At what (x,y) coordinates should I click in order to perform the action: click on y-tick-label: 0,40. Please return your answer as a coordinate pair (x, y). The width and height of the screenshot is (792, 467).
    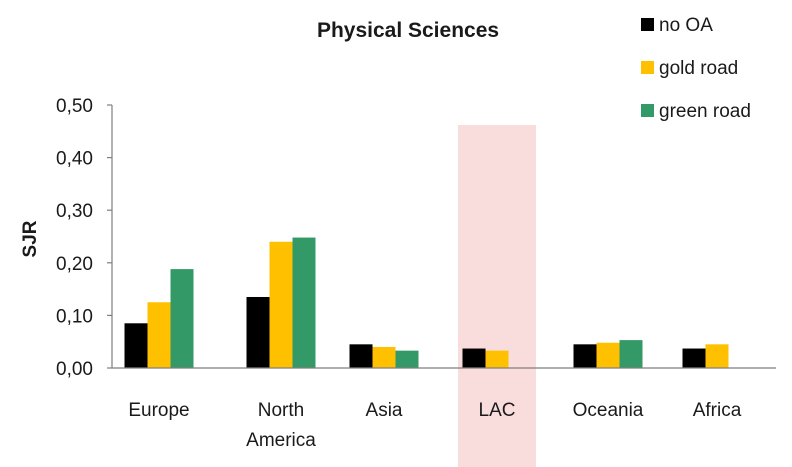
    Looking at the image, I should click on (74, 159).